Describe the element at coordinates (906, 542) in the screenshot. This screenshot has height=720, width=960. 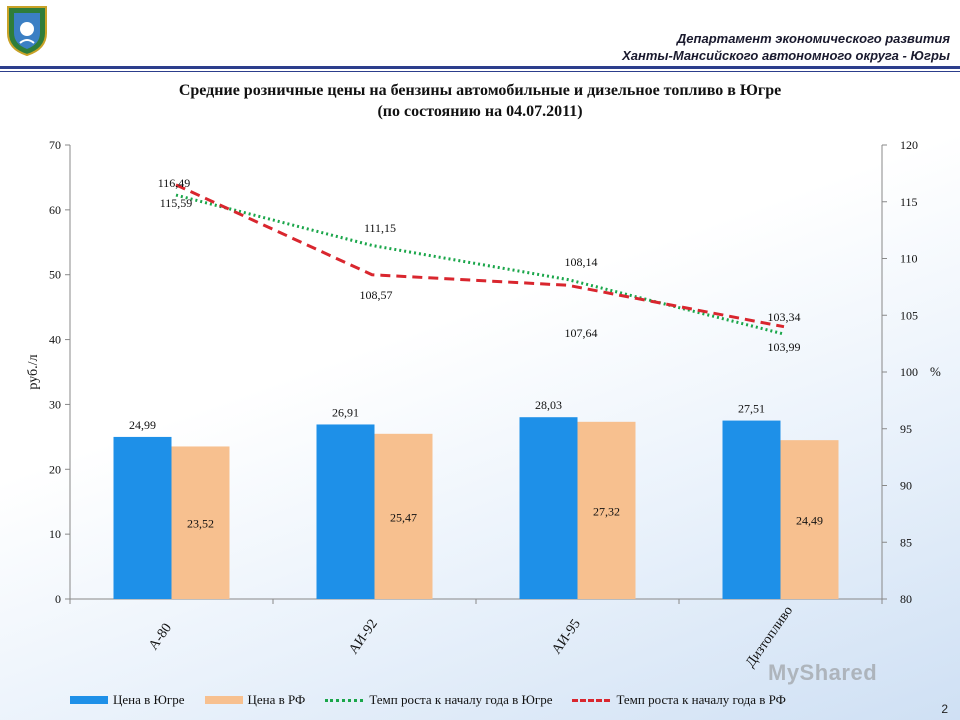
I see `y-tick-label-right-1: 85` at that location.